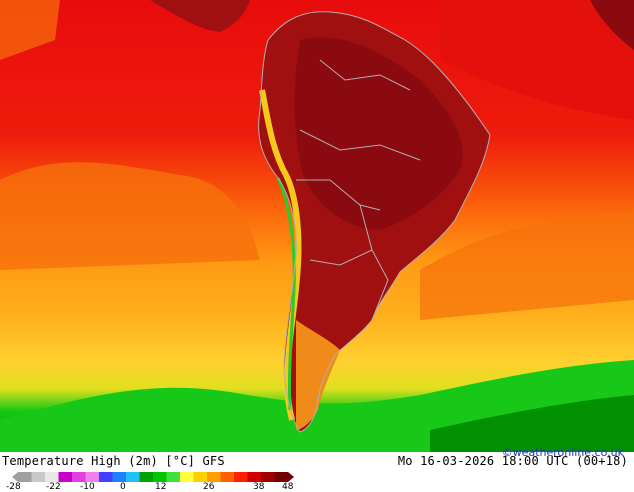 The height and width of the screenshot is (492, 634). What do you see at coordinates (527, 265) in the screenshot?
I see `warm-tongue-east` at bounding box center [527, 265].